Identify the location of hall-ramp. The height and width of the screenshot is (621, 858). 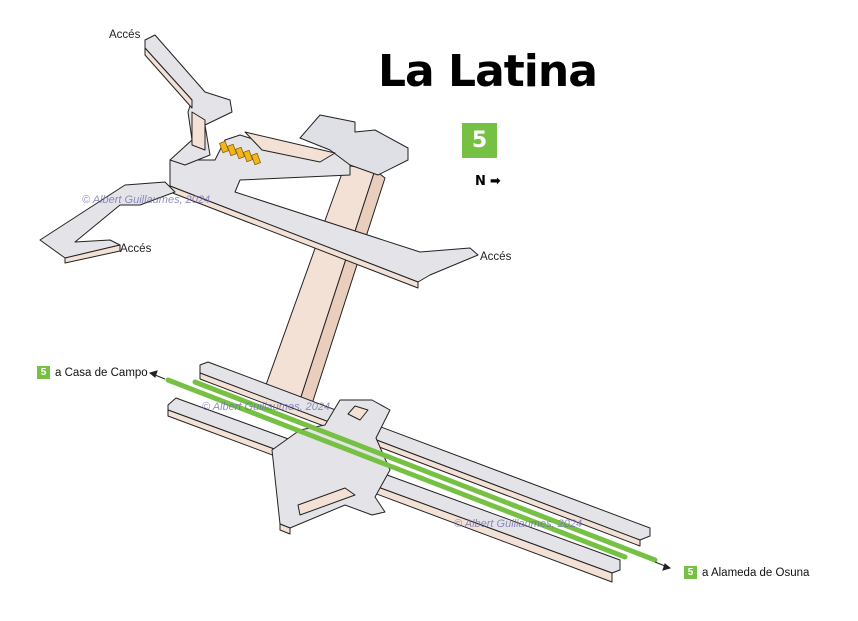
(290, 147).